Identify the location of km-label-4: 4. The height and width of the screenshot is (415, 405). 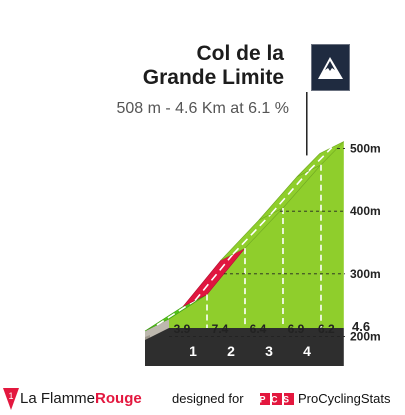
(307, 351).